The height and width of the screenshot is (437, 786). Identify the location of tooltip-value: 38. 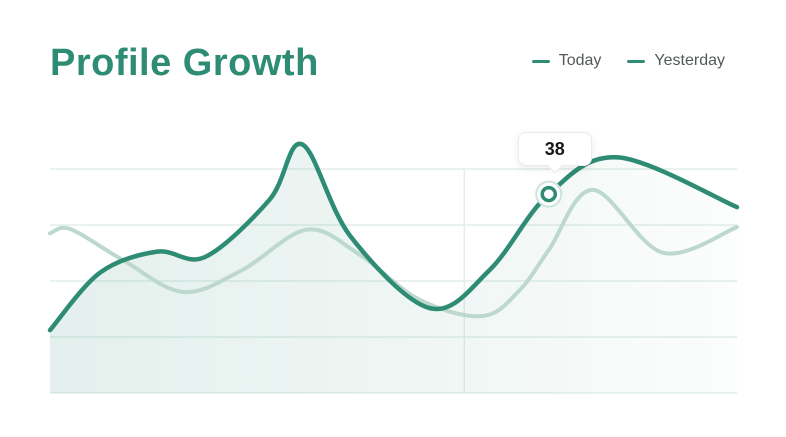
(554, 149).